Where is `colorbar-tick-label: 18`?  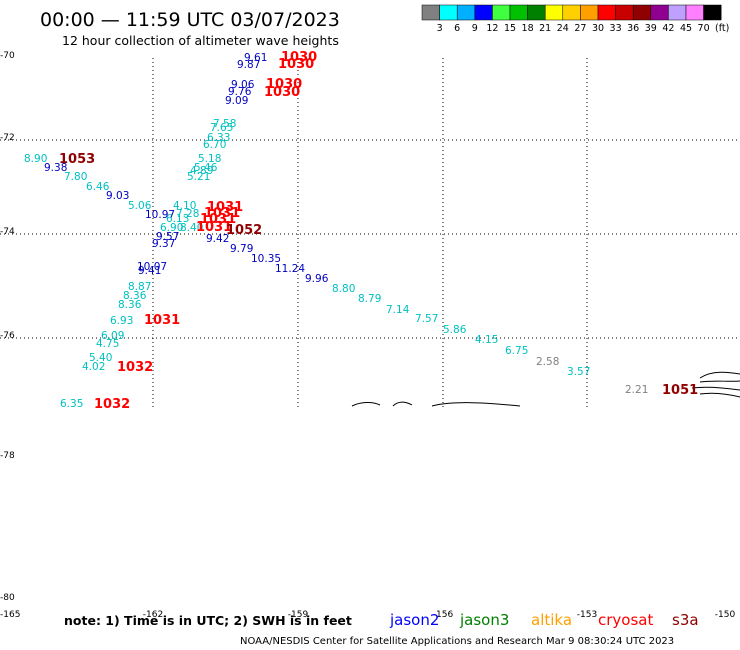 colorbar-tick-label: 18 is located at coordinates (528, 28).